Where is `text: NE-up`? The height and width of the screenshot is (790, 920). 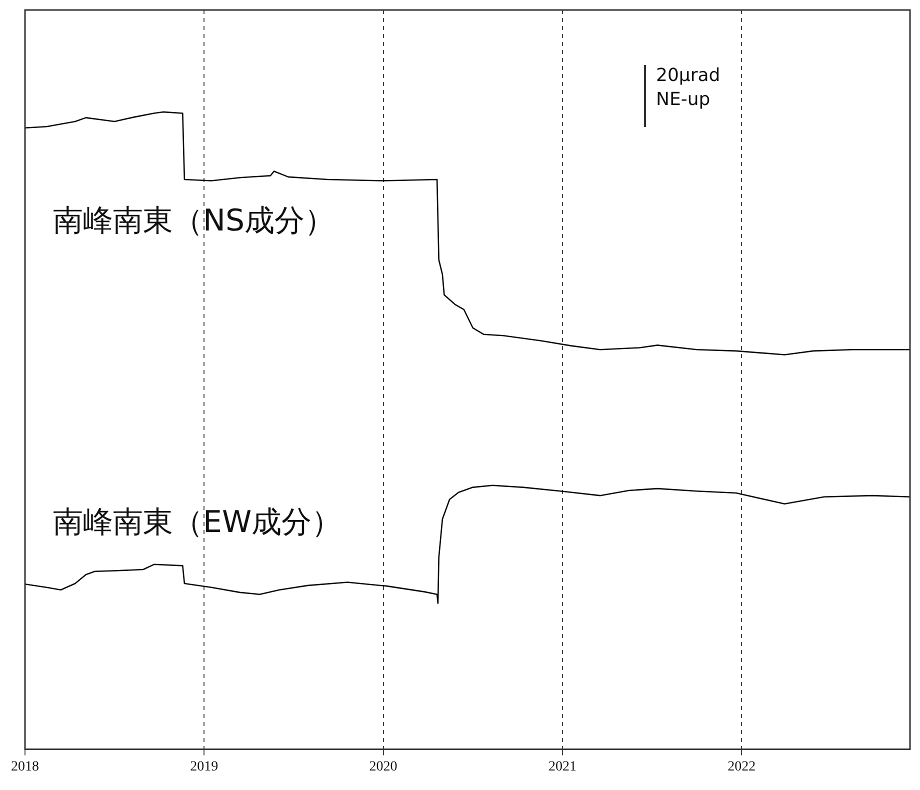
text: NE-up is located at coordinates (684, 100).